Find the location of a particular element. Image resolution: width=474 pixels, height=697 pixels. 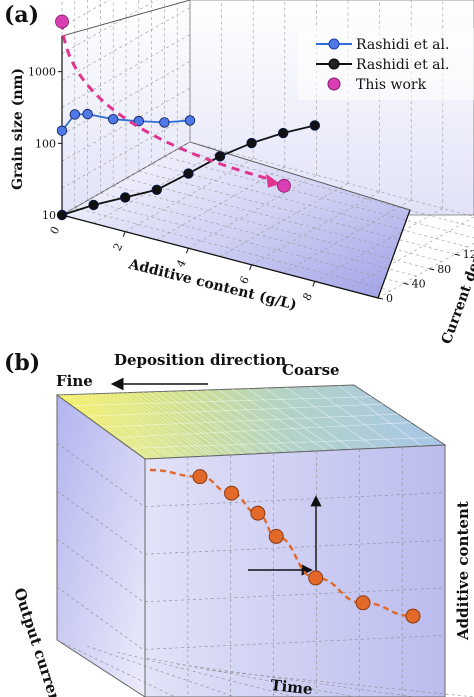

x-tick-label: 8 is located at coordinates (307, 297).